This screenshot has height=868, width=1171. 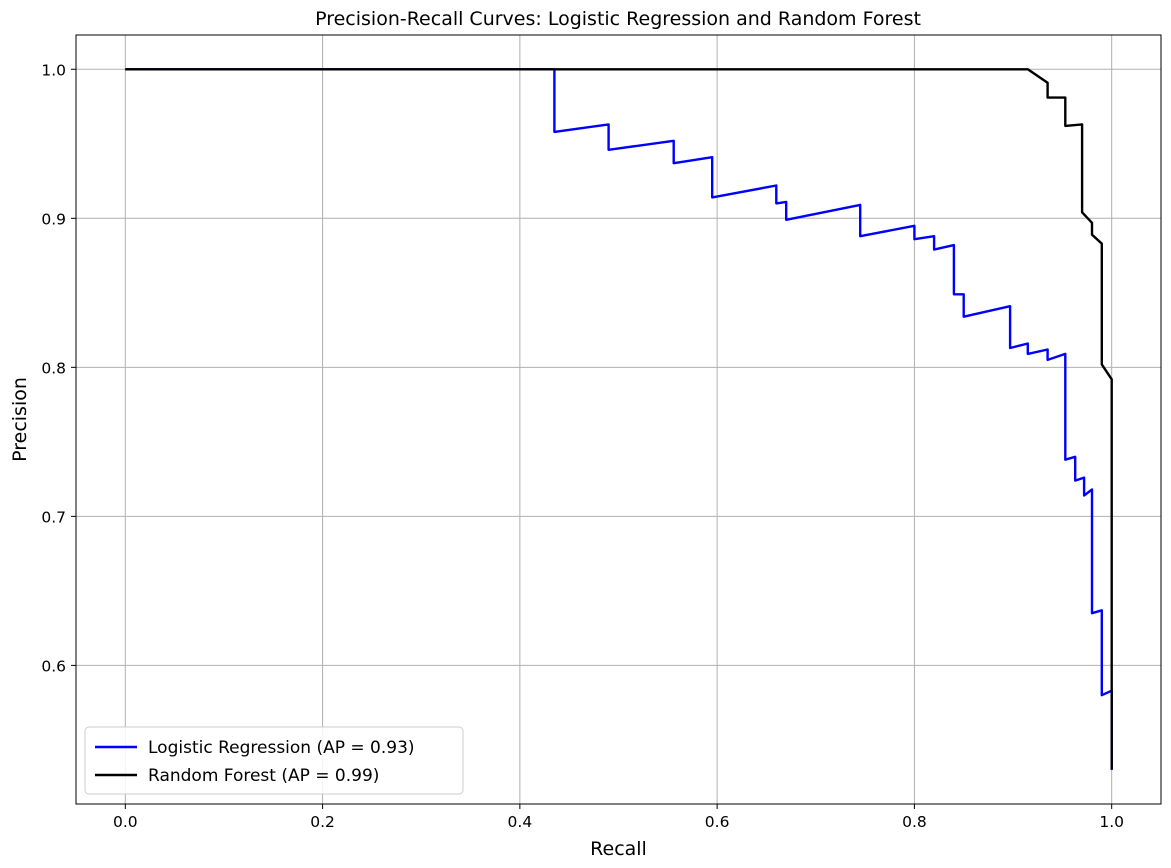 I want to click on y-tick-label: 0.6, so click(x=53, y=666).